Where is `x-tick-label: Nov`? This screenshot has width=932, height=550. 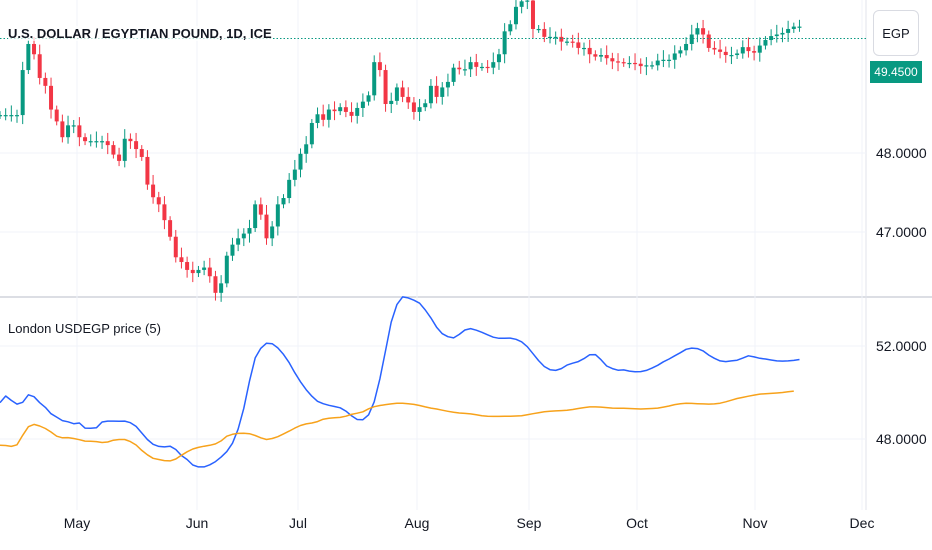 x-tick-label: Nov is located at coordinates (755, 523).